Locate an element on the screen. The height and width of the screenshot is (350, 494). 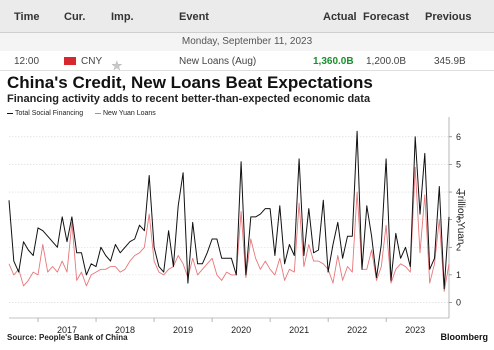
y-tick-label: 6 is located at coordinates (458, 137).